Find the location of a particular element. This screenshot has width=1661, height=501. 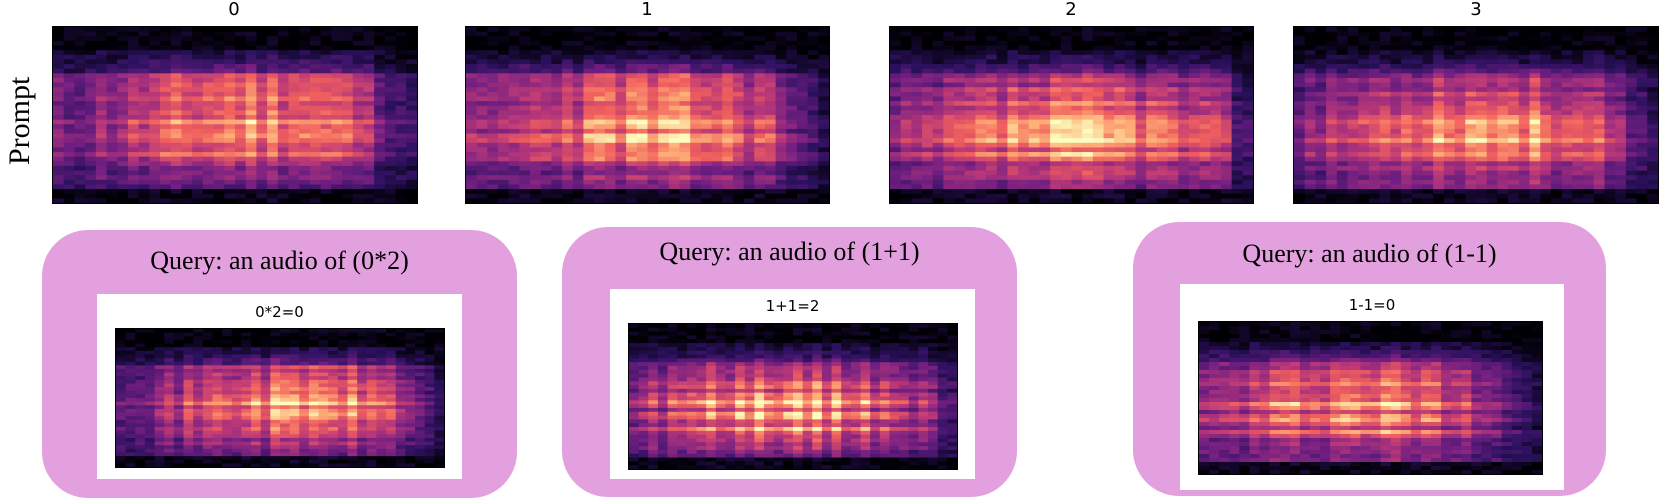

query-result-panel-0: 0*2=0 is located at coordinates (279, 386).